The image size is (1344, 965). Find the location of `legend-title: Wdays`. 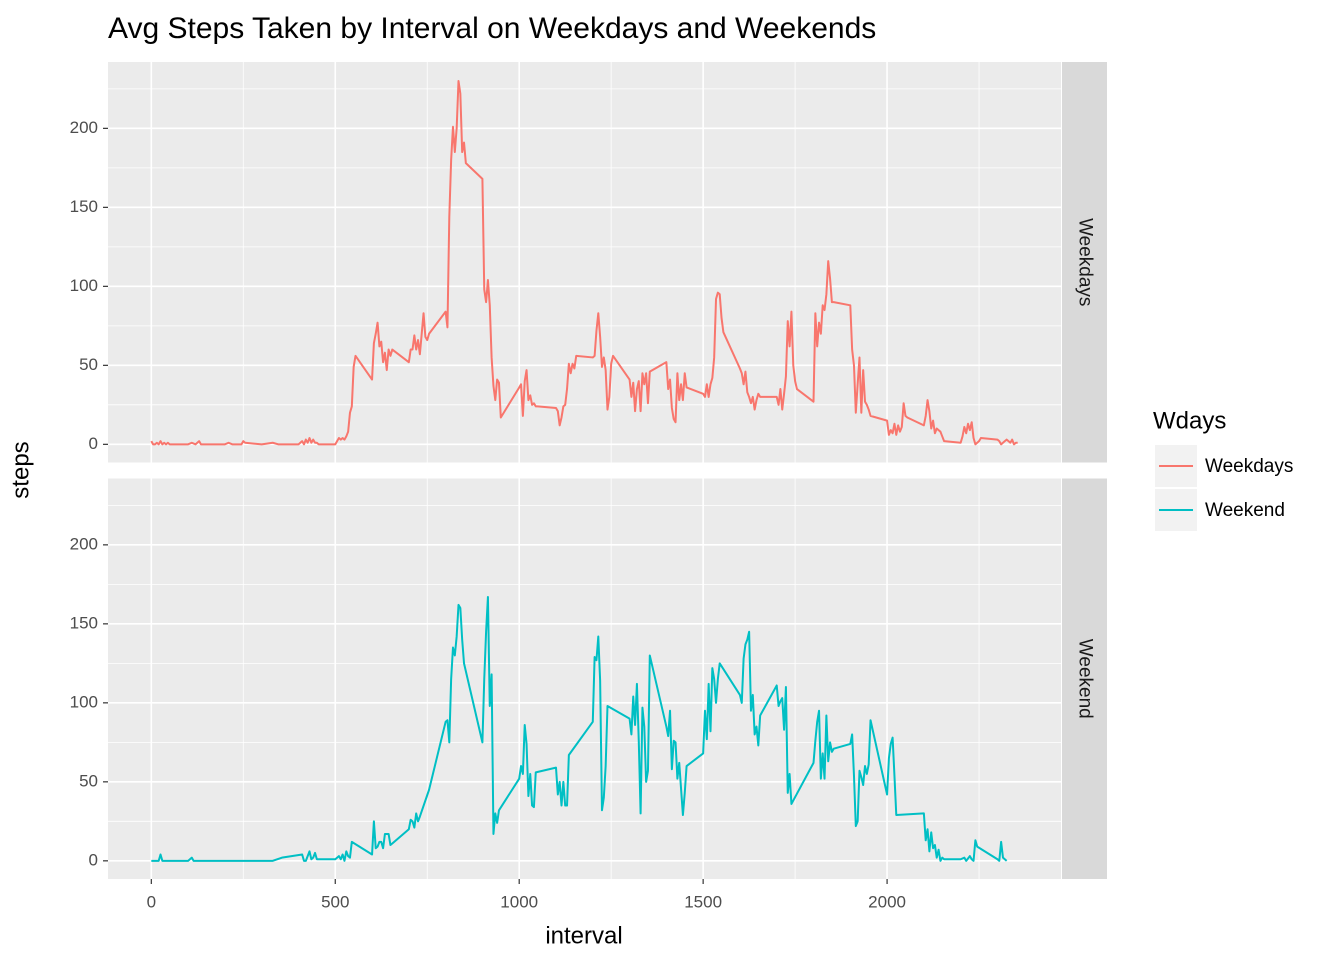

legend-title: Wdays is located at coordinates (1189, 420).